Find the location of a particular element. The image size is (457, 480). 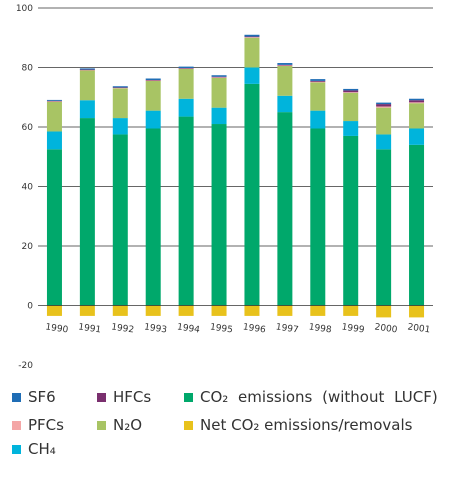

bar-segment-1-1990 is located at coordinates (54, 227).